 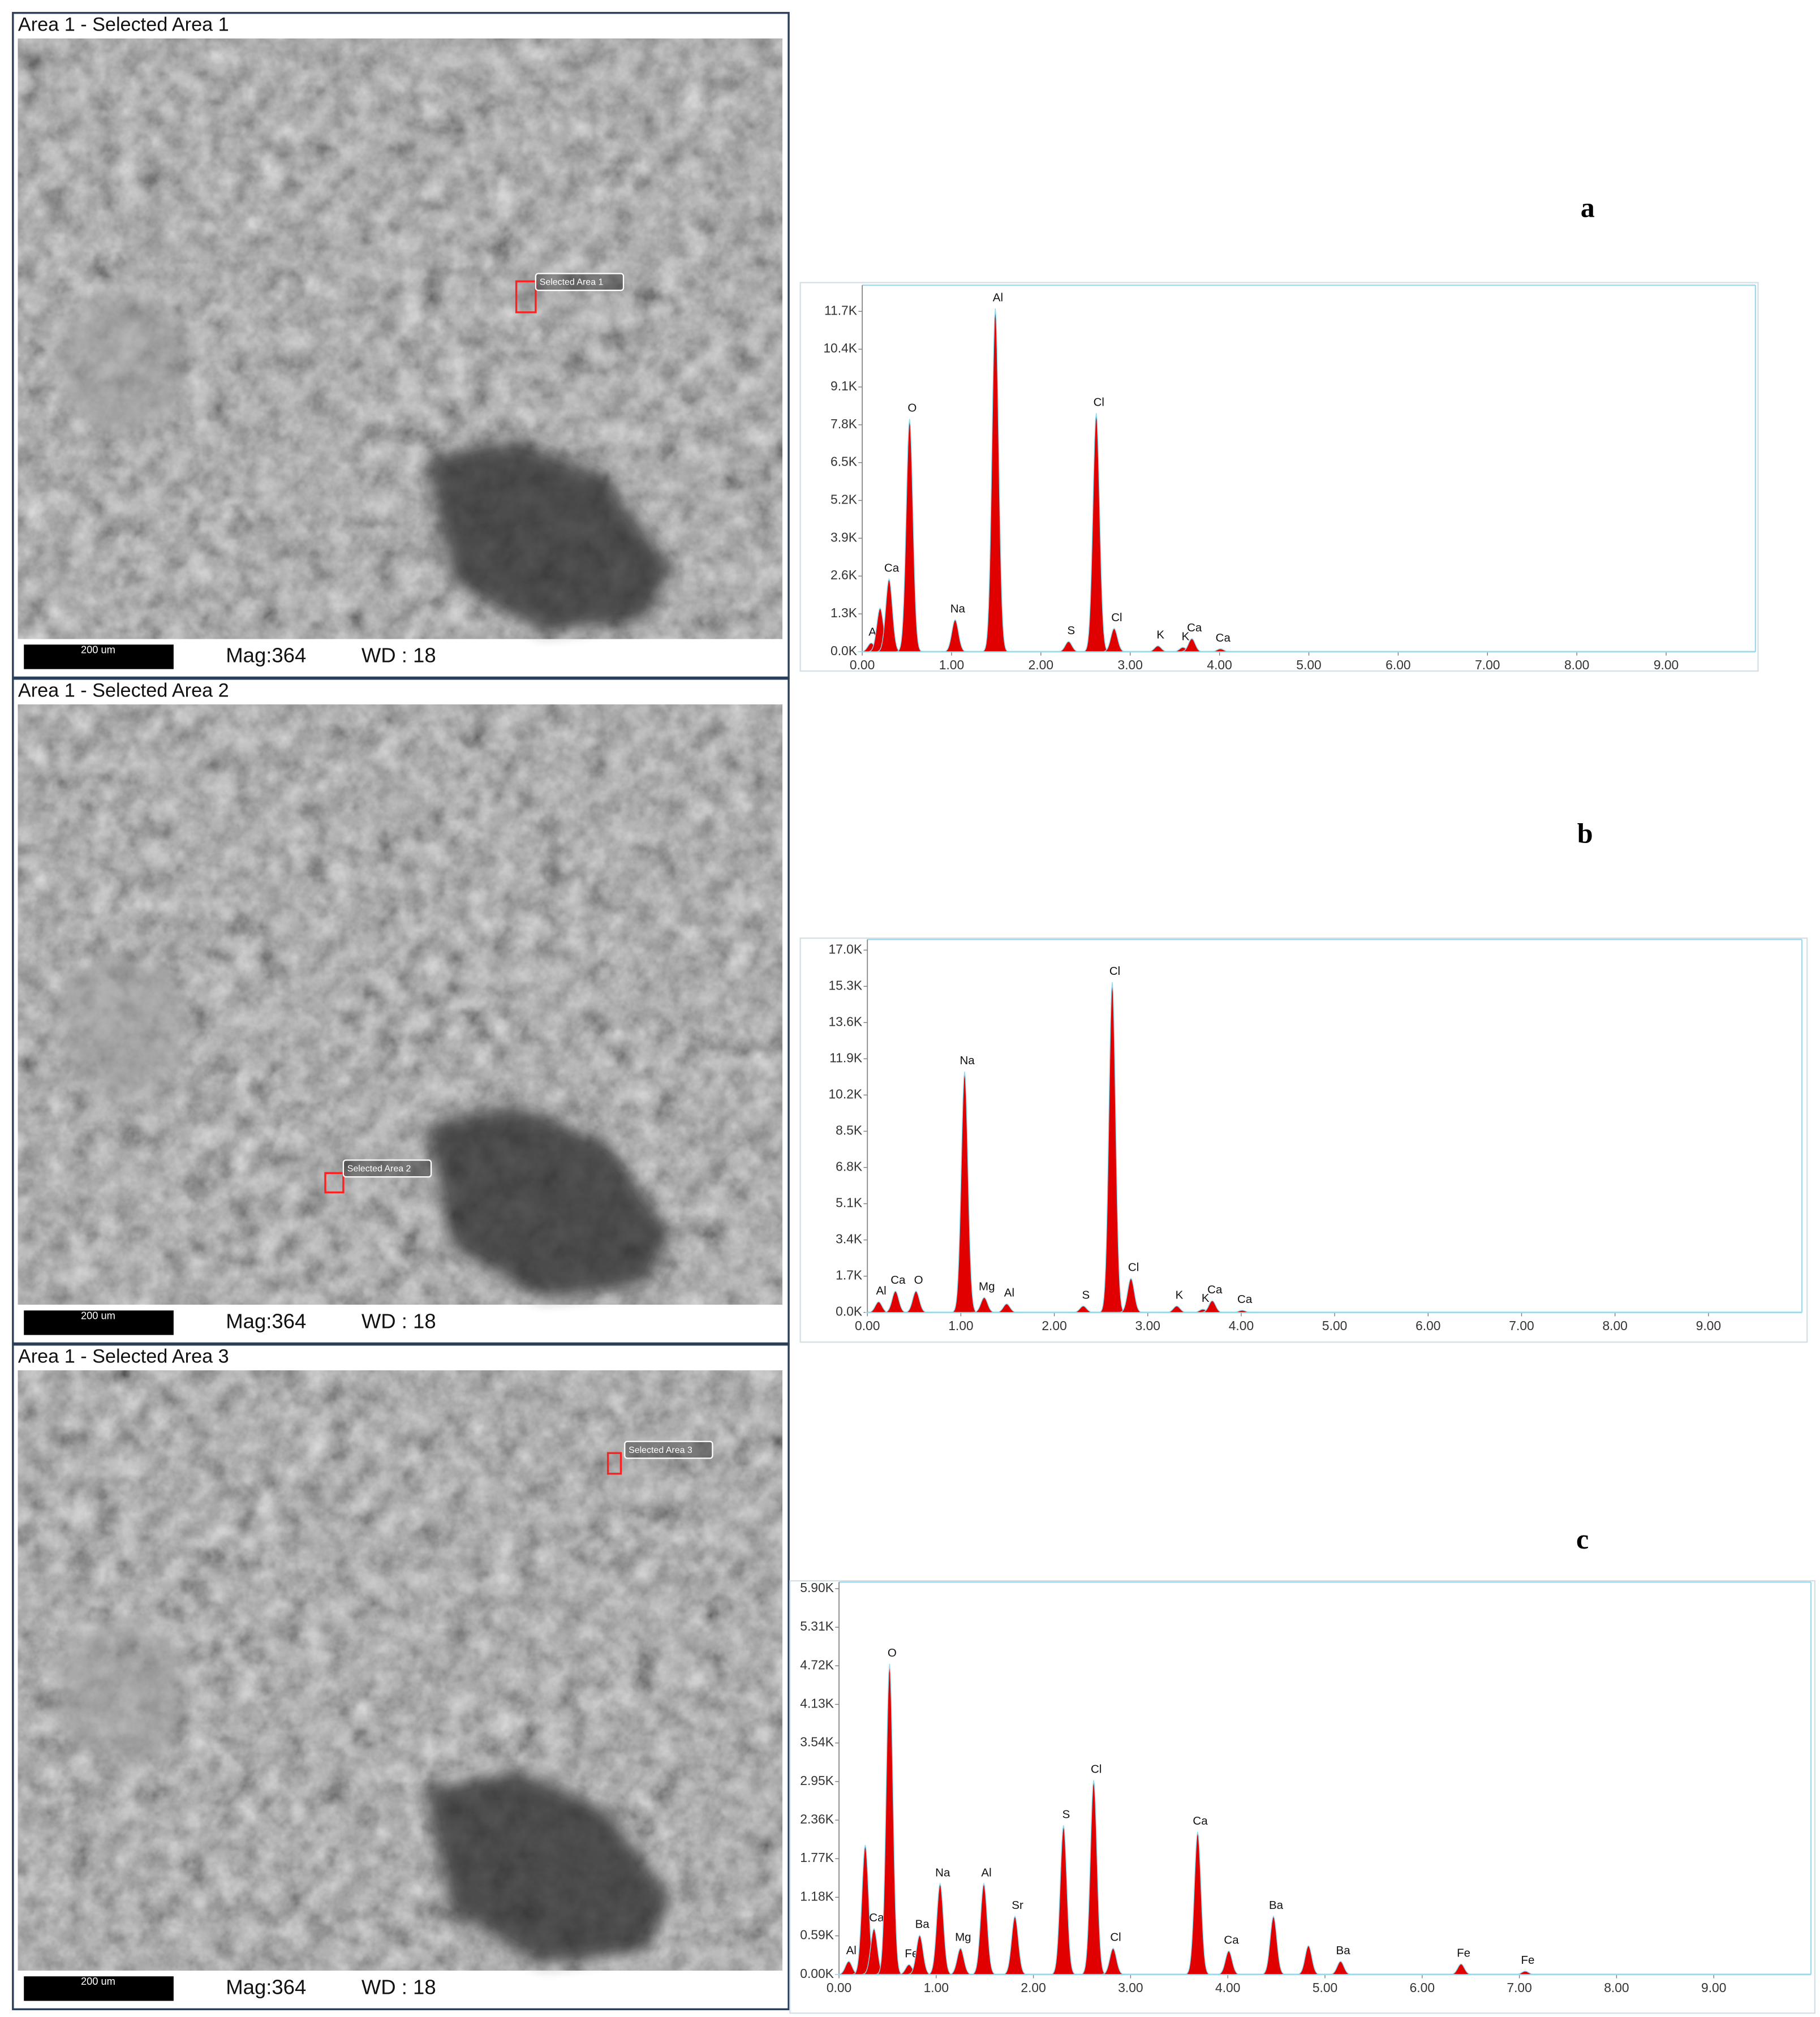 What do you see at coordinates (862, 664) in the screenshot?
I see `x-tick-label: 0.00` at bounding box center [862, 664].